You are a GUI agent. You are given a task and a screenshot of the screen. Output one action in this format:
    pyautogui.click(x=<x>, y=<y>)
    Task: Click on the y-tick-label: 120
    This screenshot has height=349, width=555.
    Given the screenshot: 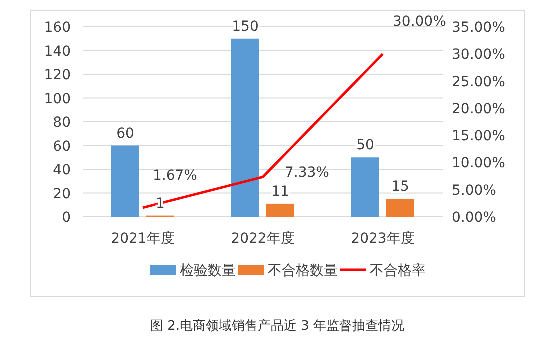 What is the action you would take?
    pyautogui.click(x=57, y=76)
    